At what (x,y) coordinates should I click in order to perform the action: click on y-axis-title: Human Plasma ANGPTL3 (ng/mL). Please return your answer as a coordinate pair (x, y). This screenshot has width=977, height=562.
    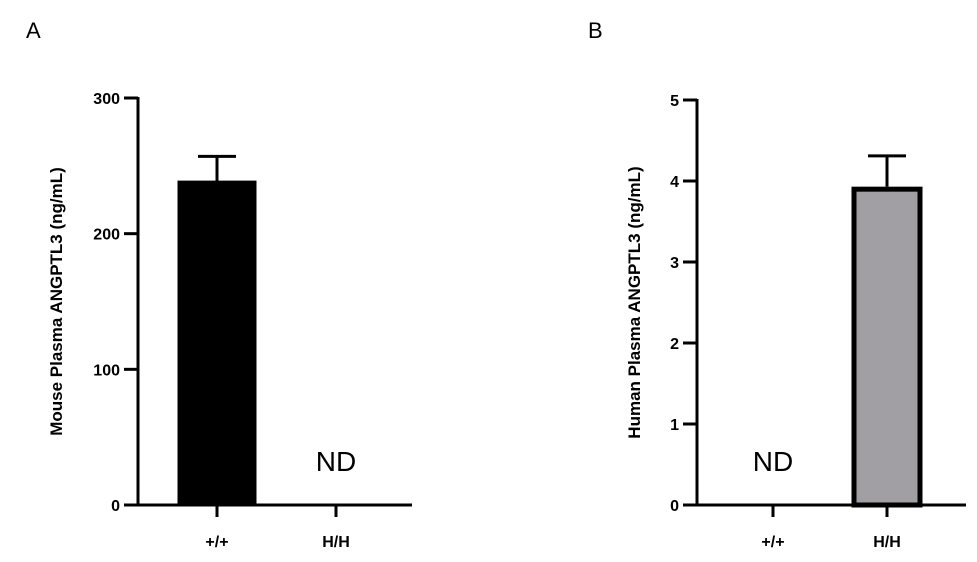
    Looking at the image, I should click on (634, 302).